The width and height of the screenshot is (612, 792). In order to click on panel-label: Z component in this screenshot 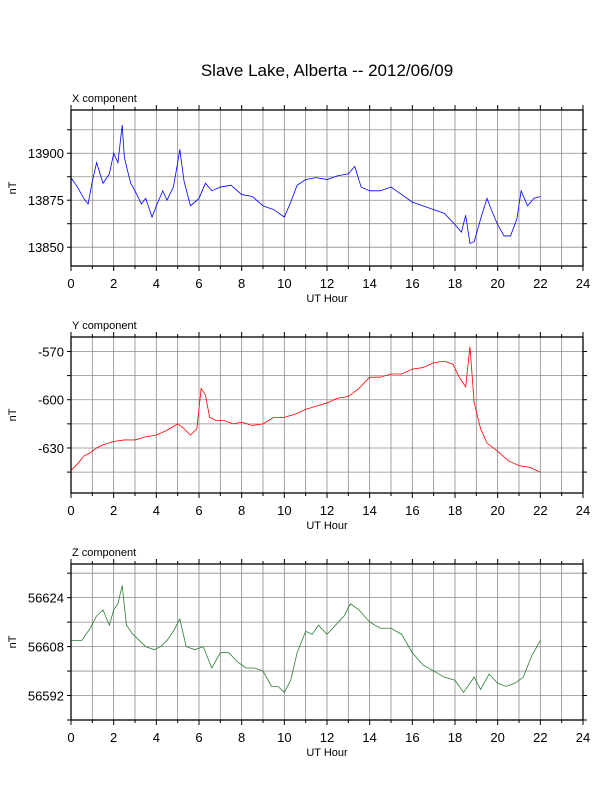, I will do `click(104, 553)`.